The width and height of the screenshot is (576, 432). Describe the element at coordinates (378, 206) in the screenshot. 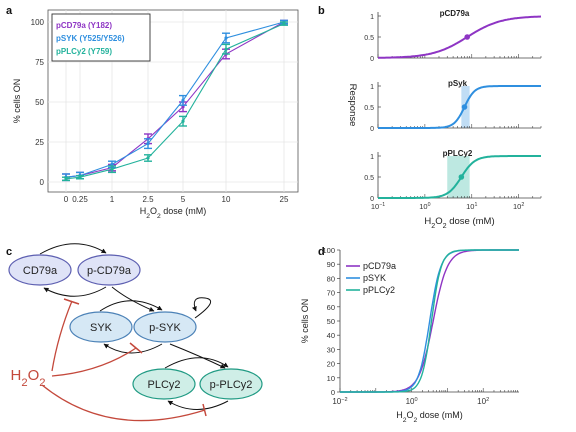

I see `x-tick-label: 10⁻¹` at that location.